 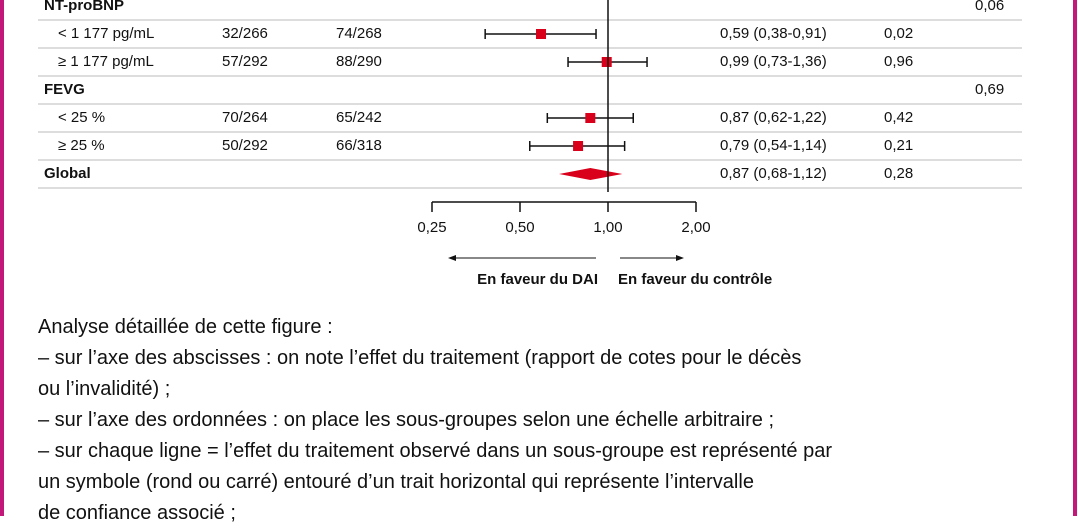 I want to click on x-tick-label: 2,00, so click(x=695, y=227).